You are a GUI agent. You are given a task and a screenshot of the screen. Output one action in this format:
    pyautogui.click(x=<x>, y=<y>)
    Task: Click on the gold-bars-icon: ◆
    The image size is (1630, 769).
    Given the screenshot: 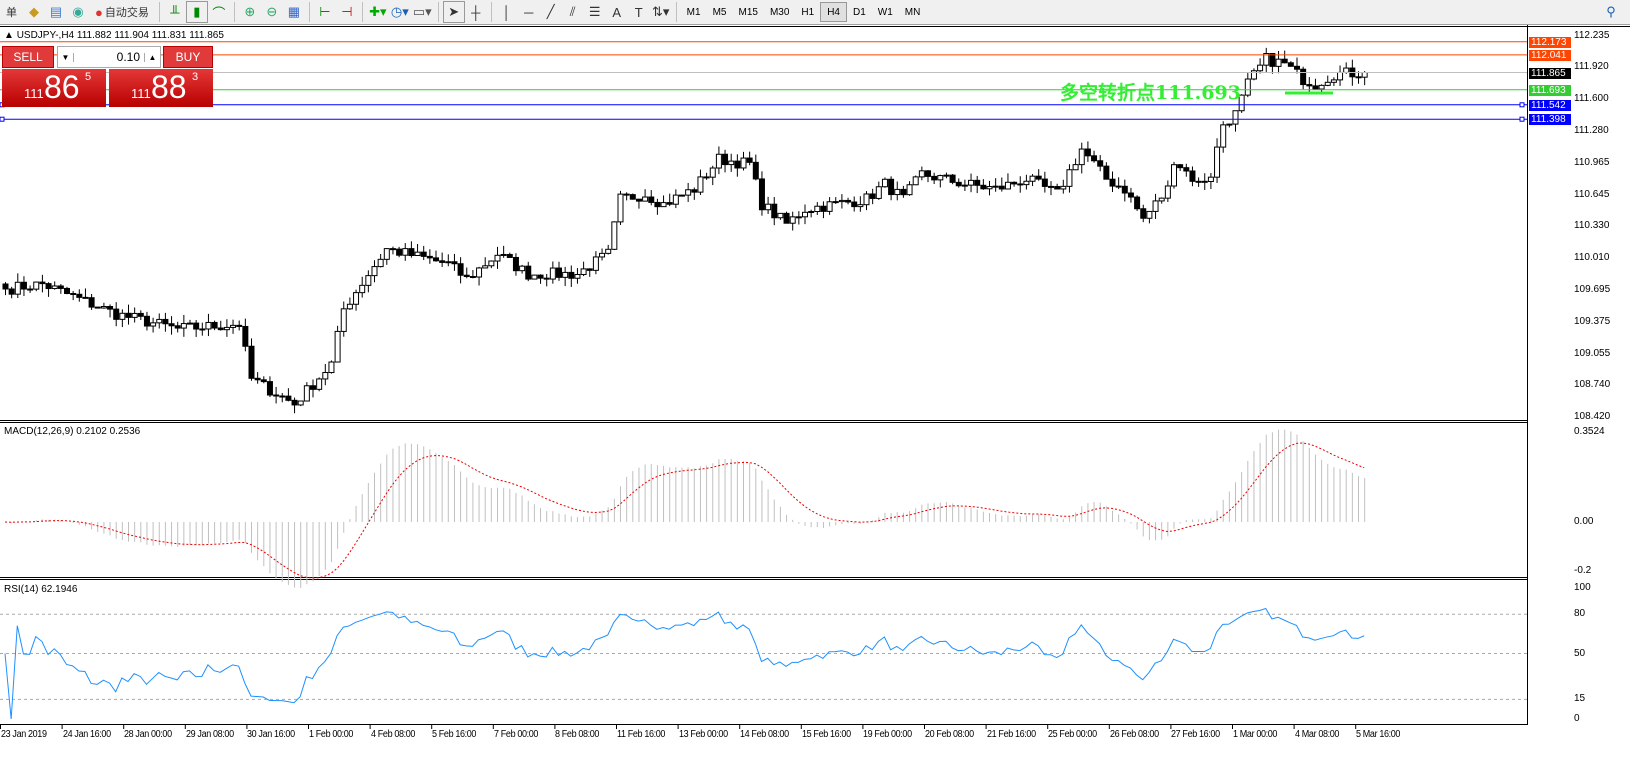 What is the action you would take?
    pyautogui.click(x=34, y=11)
    